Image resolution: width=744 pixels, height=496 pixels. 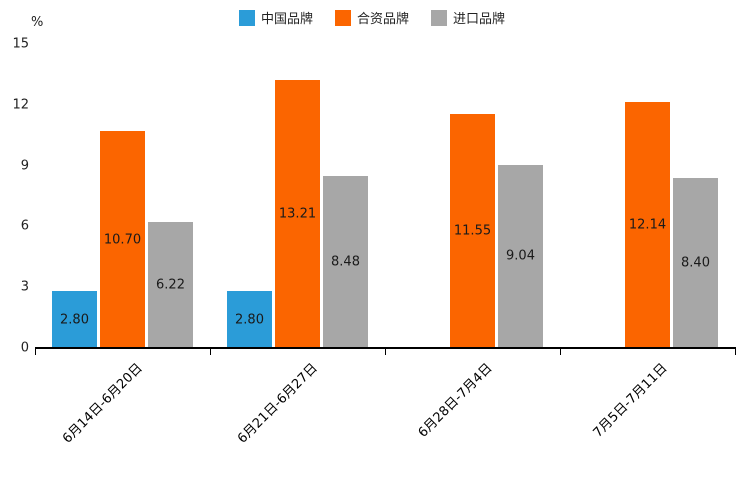 I want to click on bar-series3-group4: 8.40, so click(x=695, y=262).